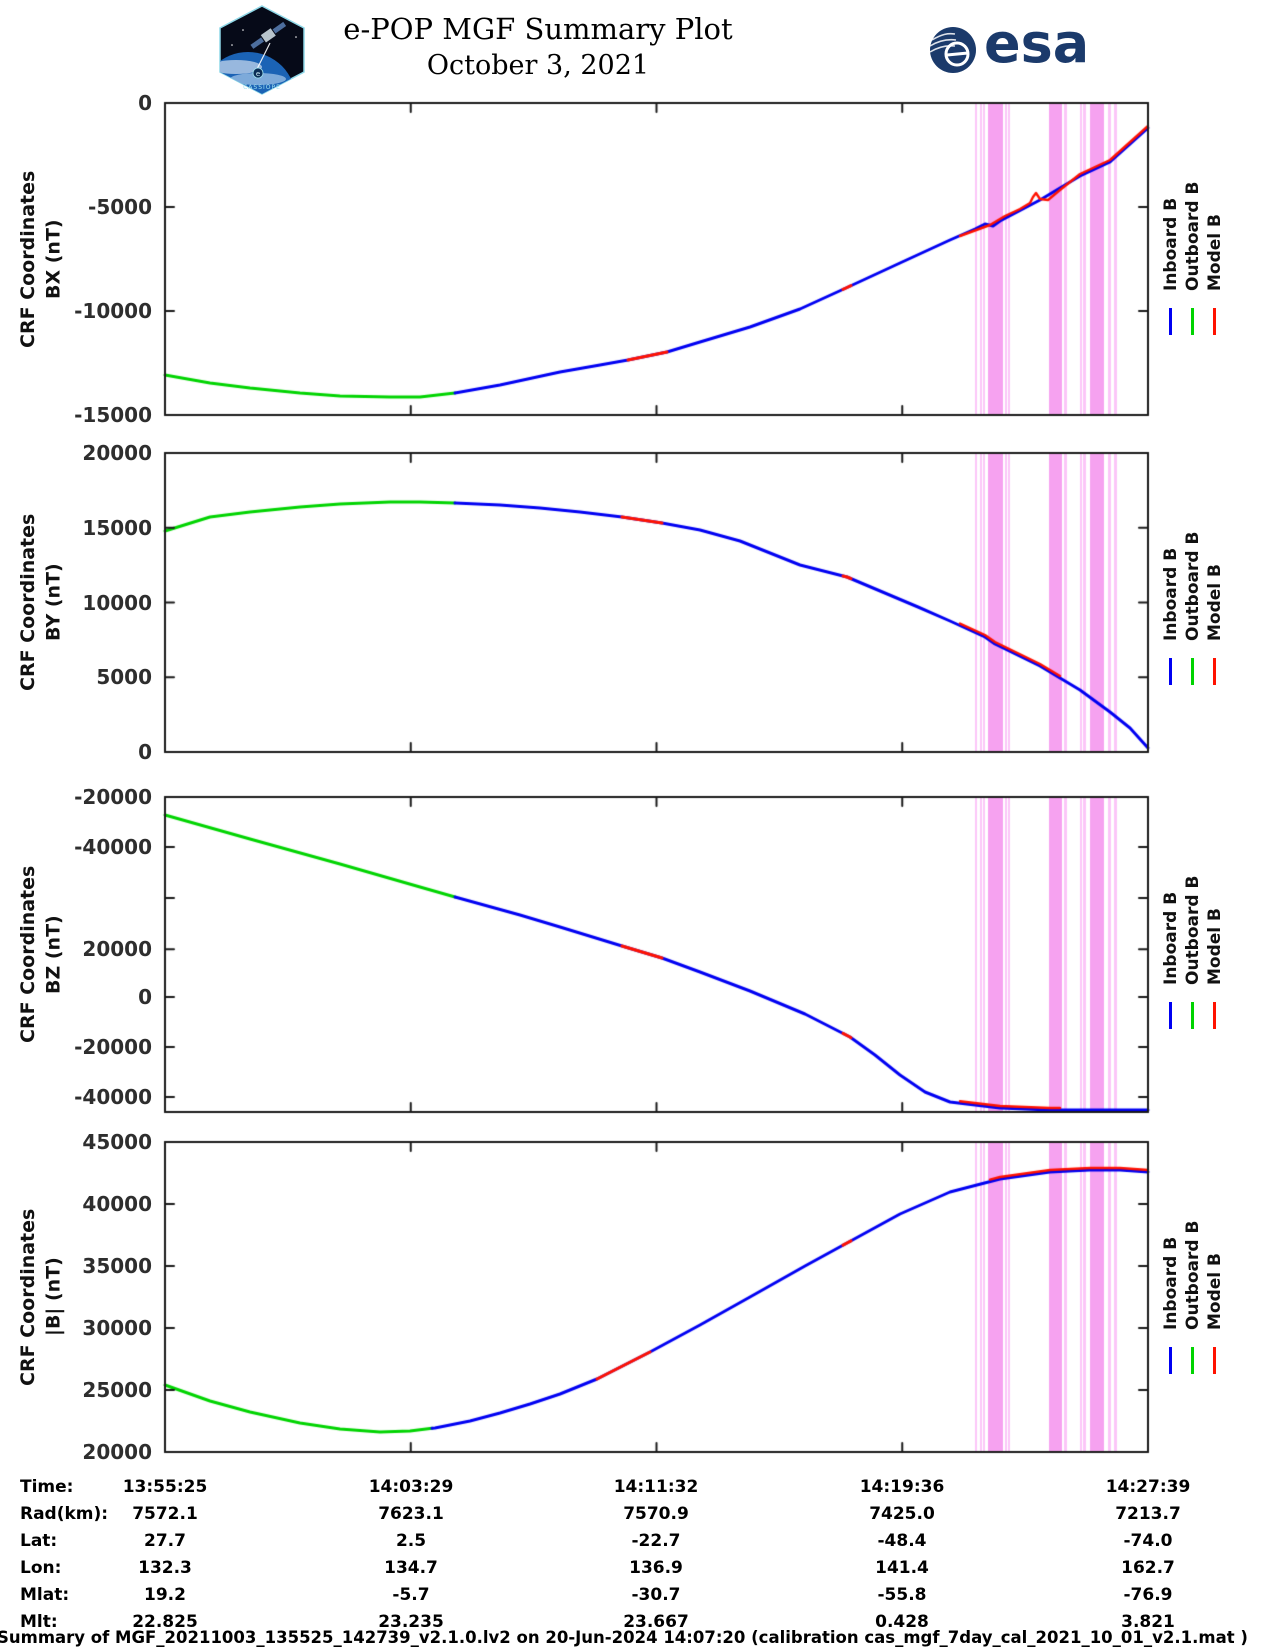 This screenshot has height=1650, width=1275. Describe the element at coordinates (1148, 1541) in the screenshot. I see `table-cell: -74.0` at that location.